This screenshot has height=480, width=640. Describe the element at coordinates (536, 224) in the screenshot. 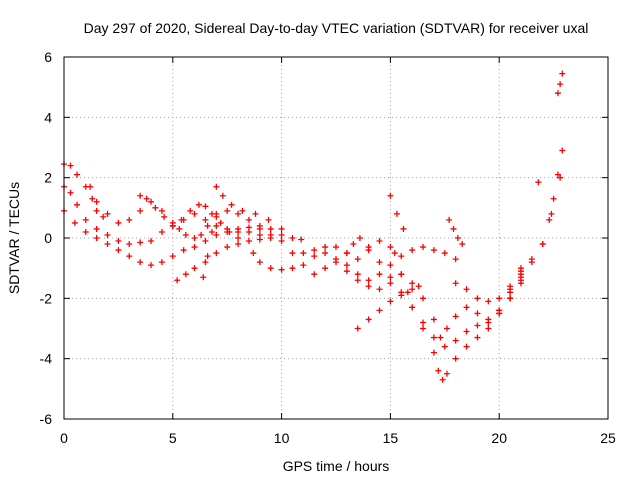

I see `series-track-q` at that location.